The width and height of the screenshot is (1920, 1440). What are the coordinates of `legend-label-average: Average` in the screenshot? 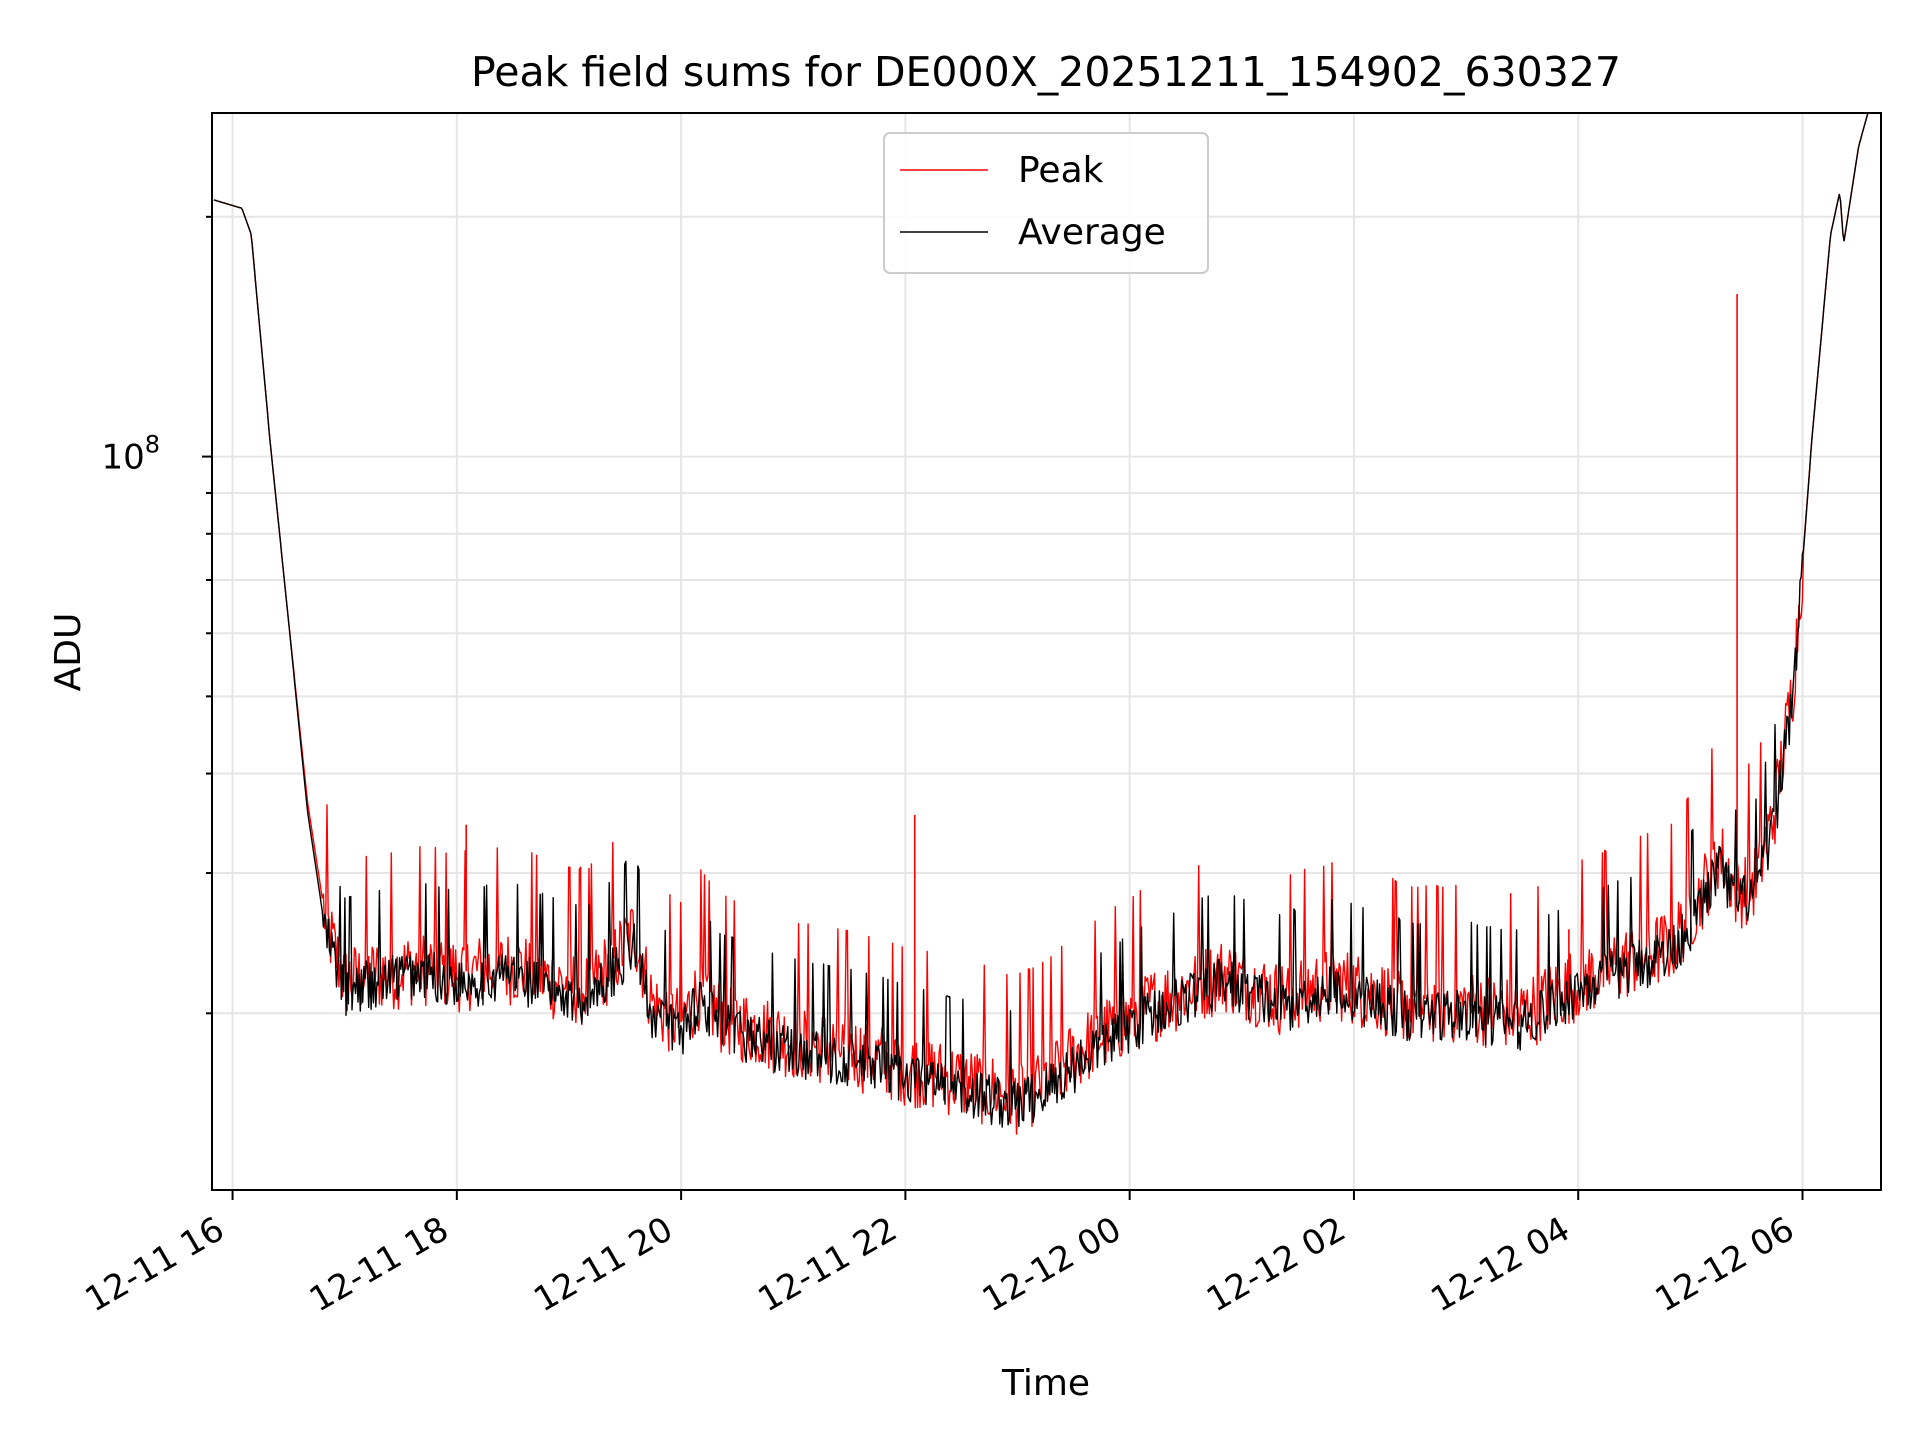 It's located at (1092, 232).